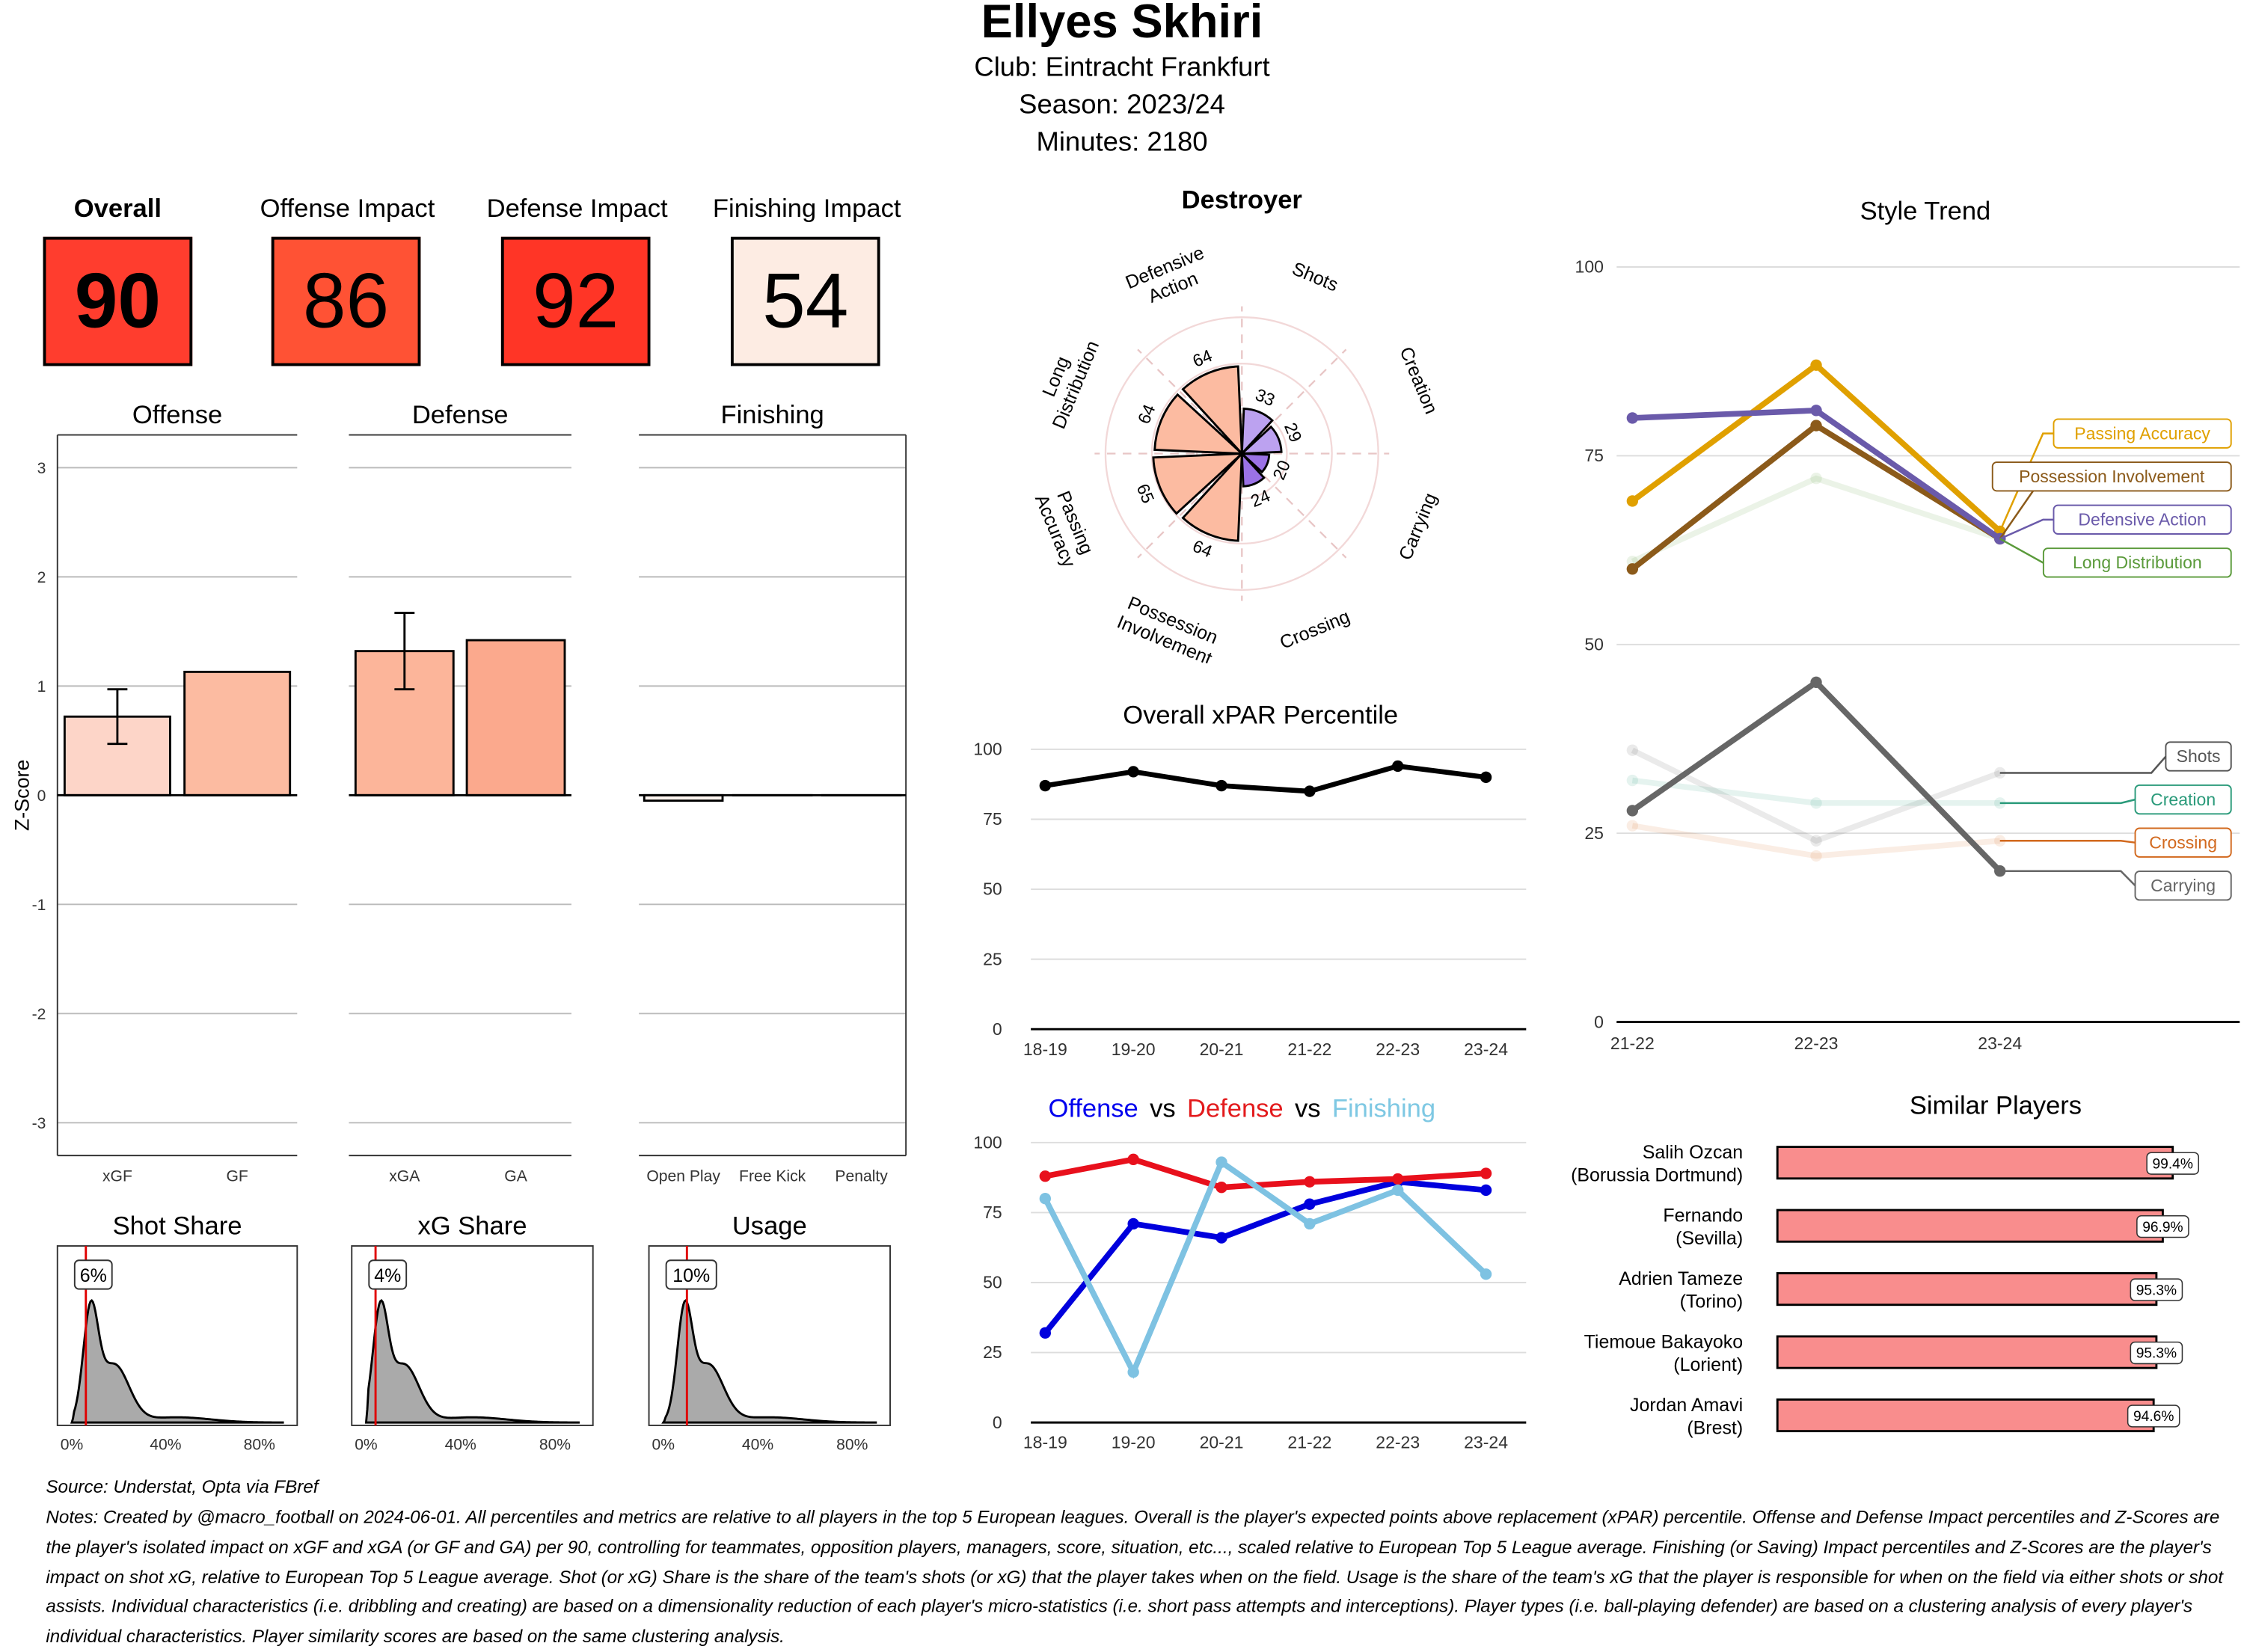  What do you see at coordinates (2172, 1164) in the screenshot?
I see `similarity-value: 99.4%` at bounding box center [2172, 1164].